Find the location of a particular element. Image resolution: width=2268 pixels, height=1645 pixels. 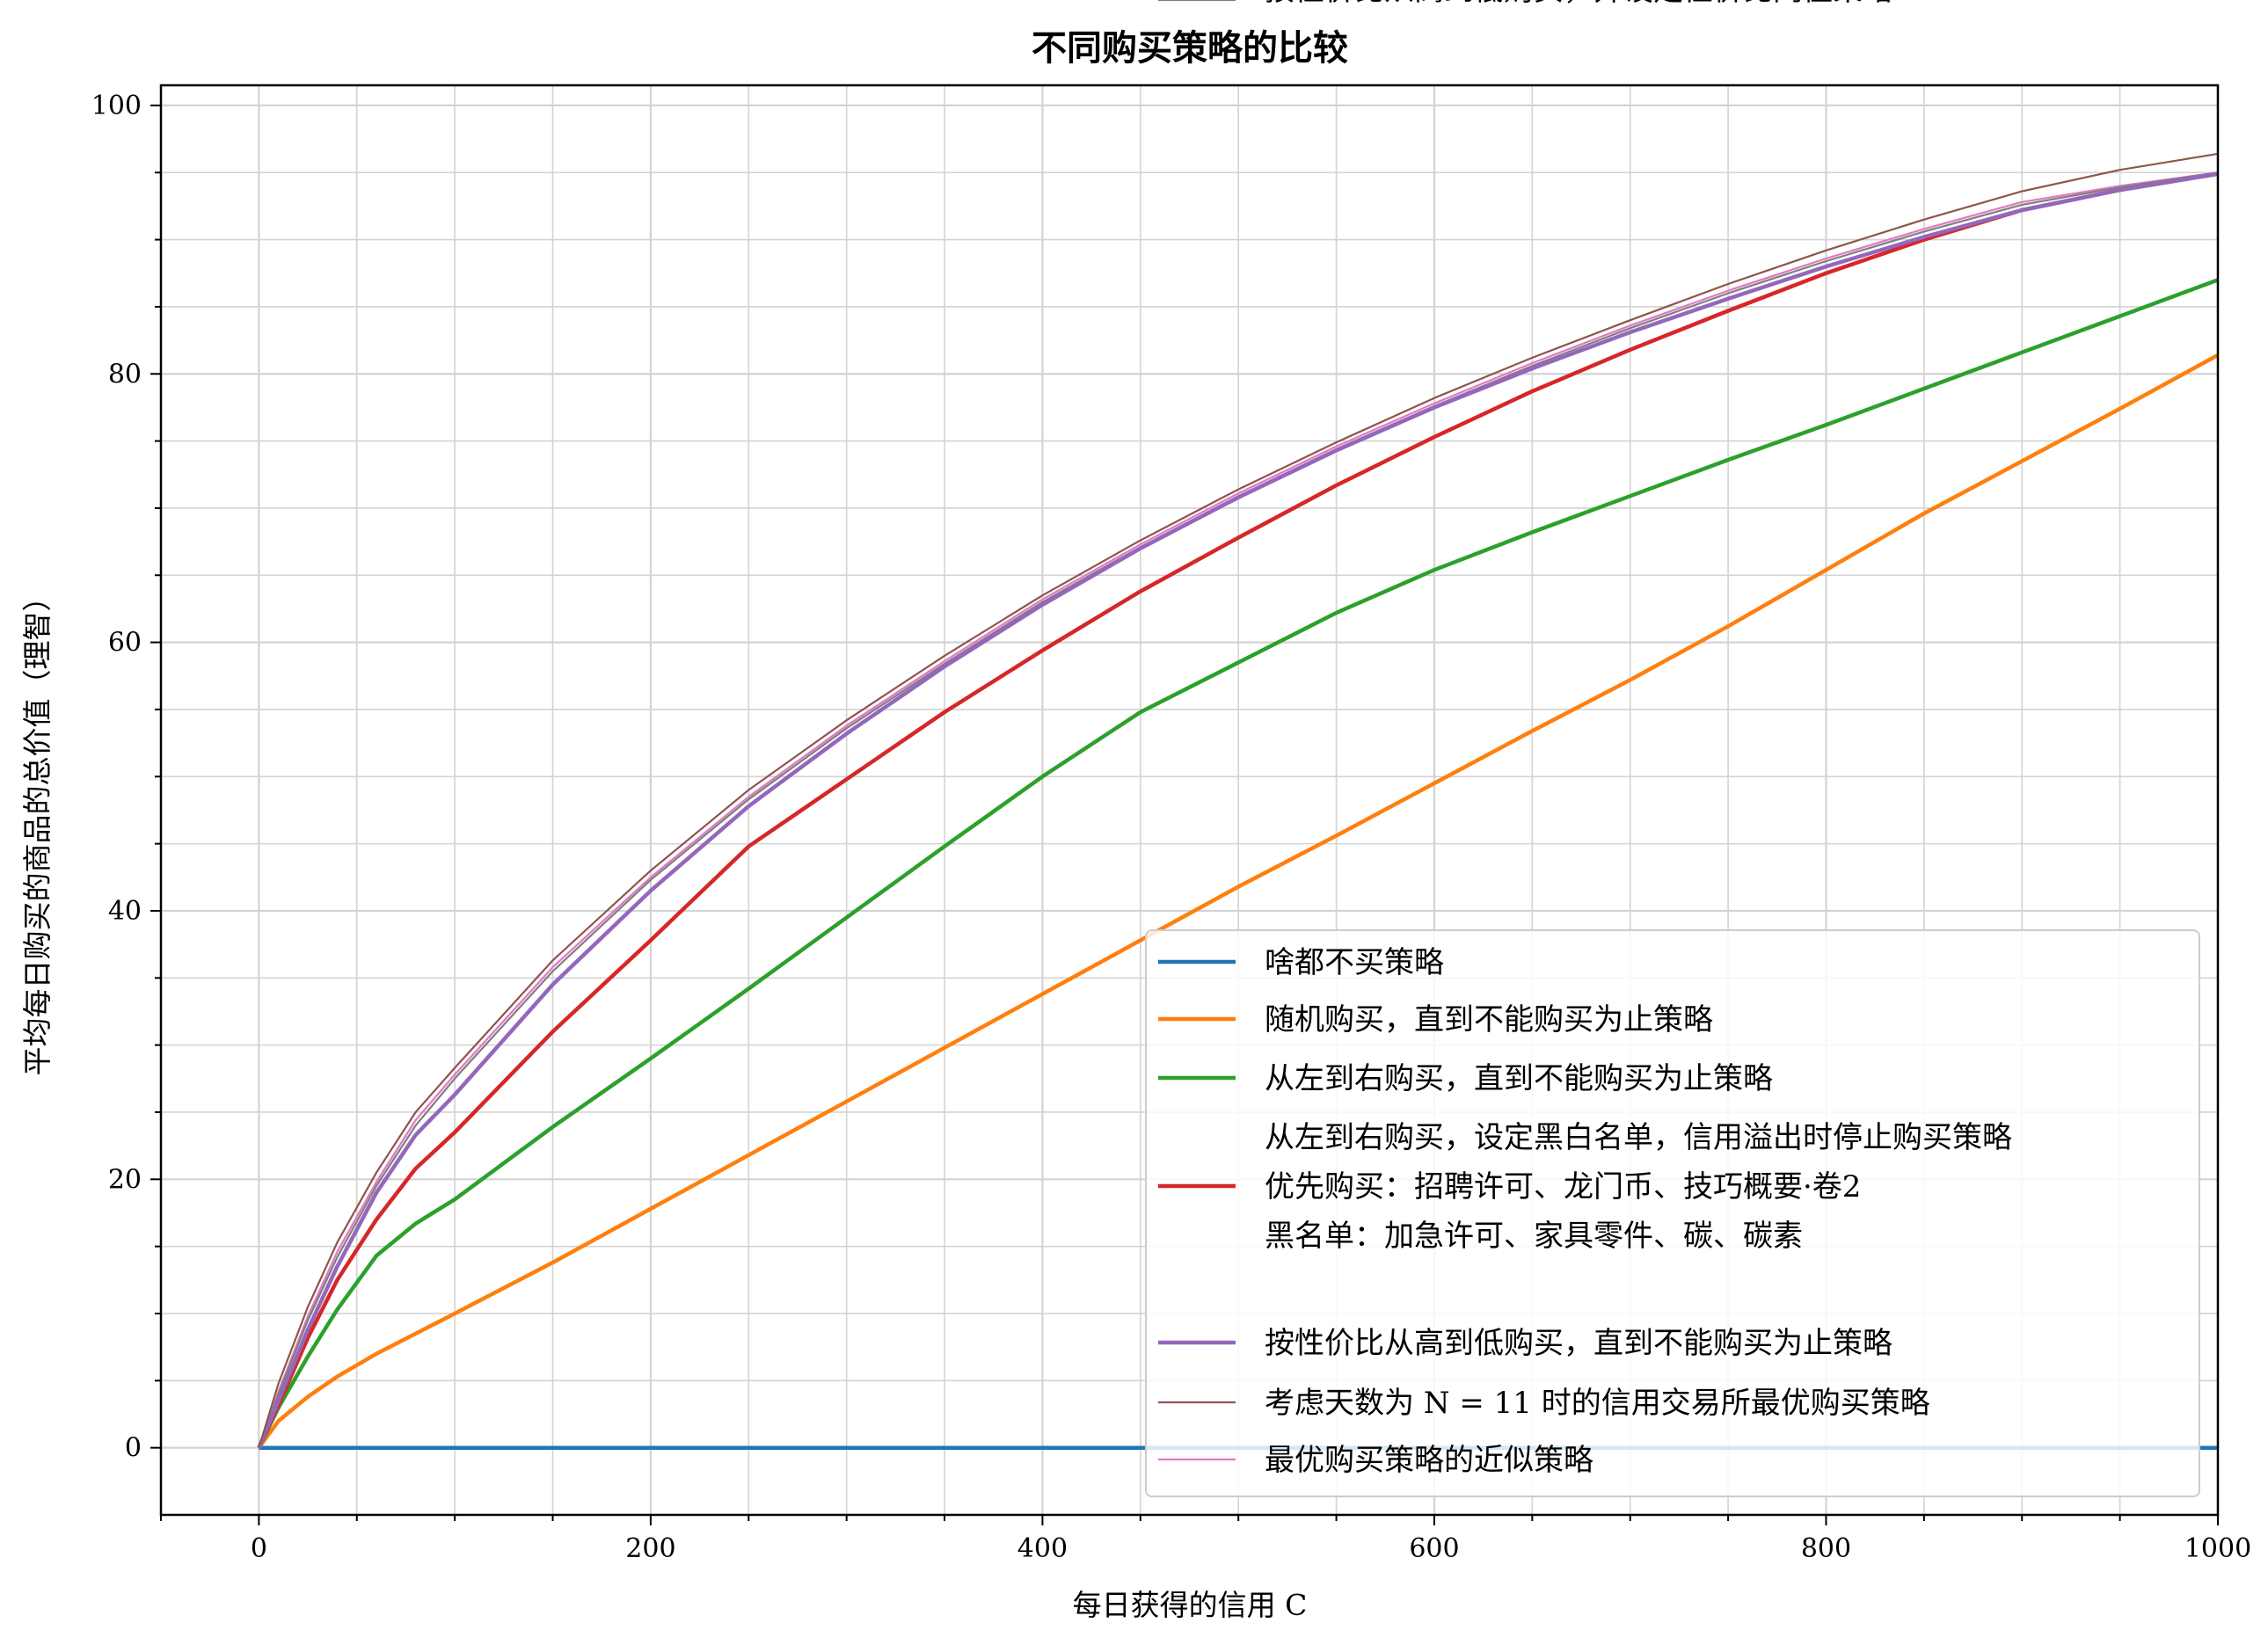

x-tick-label: 400 is located at coordinates (1042, 1548).